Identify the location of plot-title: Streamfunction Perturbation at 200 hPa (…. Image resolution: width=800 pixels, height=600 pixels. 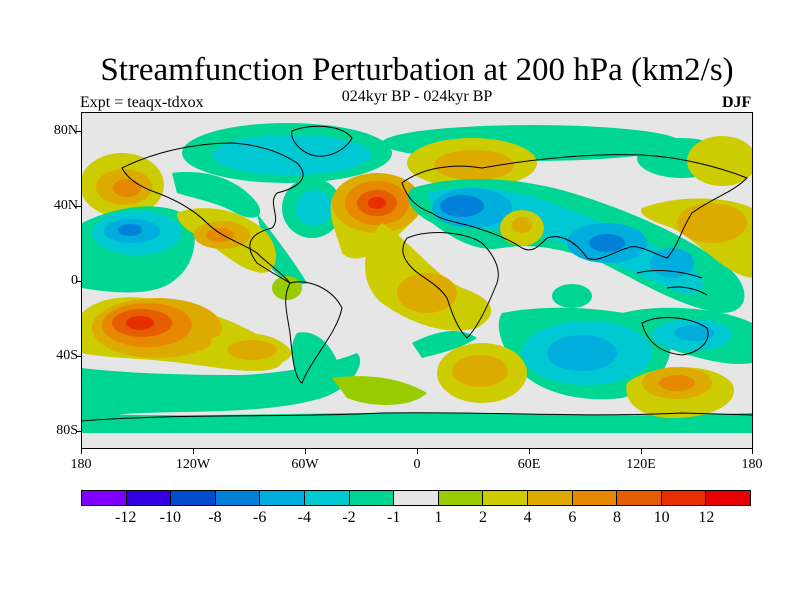
(417, 70).